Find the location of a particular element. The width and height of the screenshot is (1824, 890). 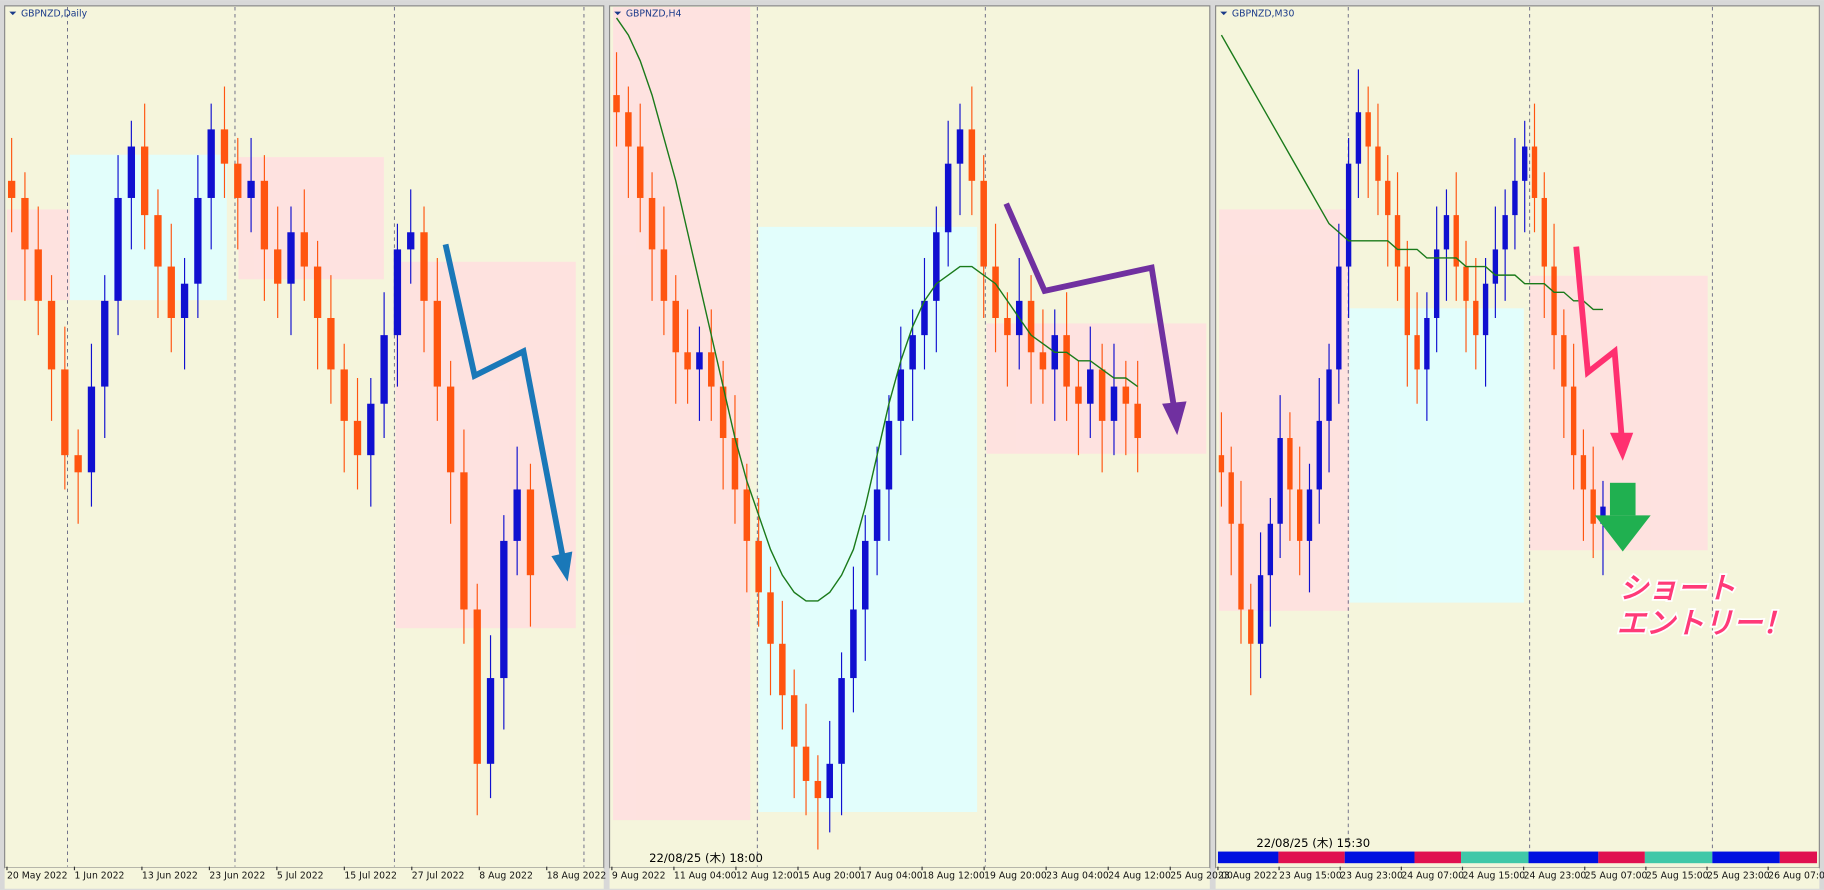

x-tick-label: 18 Aug 12:00 is located at coordinates (953, 875).